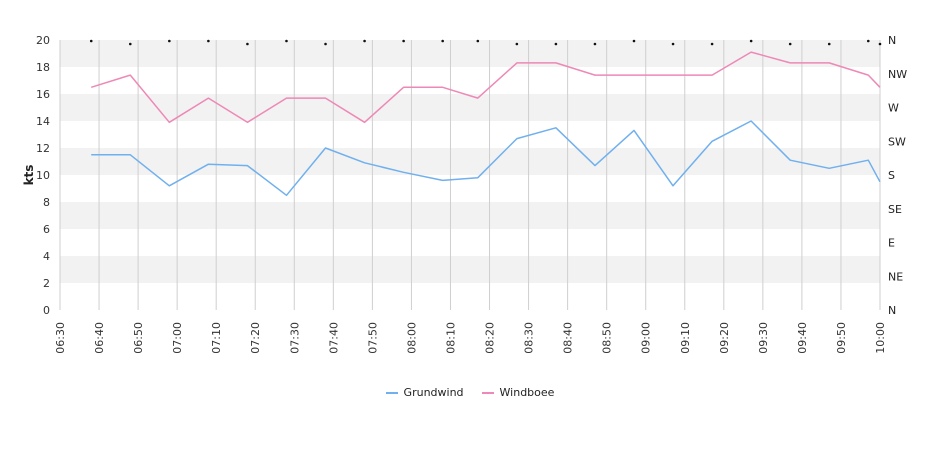 This screenshot has width=940, height=450. Describe the element at coordinates (724, 338) in the screenshot. I see `x-tick-label: 09:20` at that location.